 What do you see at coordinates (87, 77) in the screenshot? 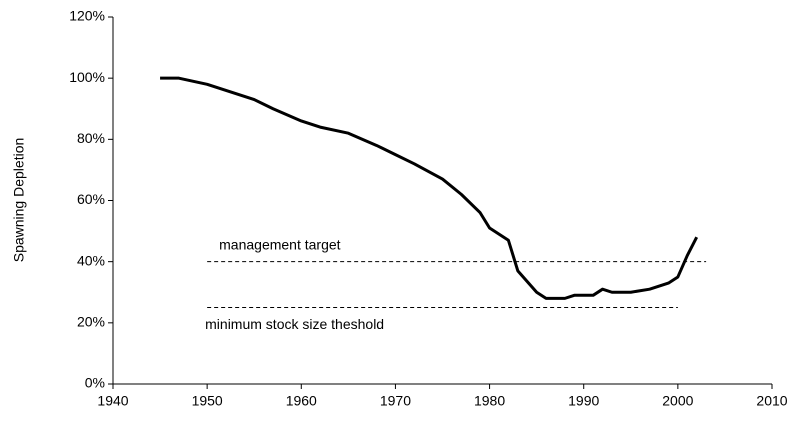
I see `y-tick-label: 100%` at bounding box center [87, 77].